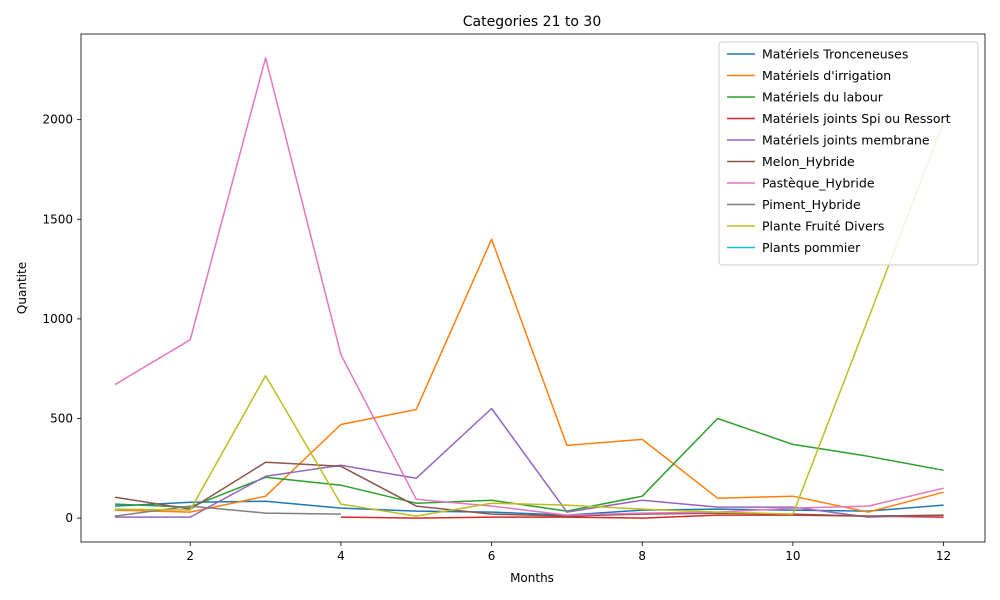 The height and width of the screenshot is (600, 1000). Describe the element at coordinates (846, 140) in the screenshot. I see `legend-entry-label: Matériels joints membrane` at that location.